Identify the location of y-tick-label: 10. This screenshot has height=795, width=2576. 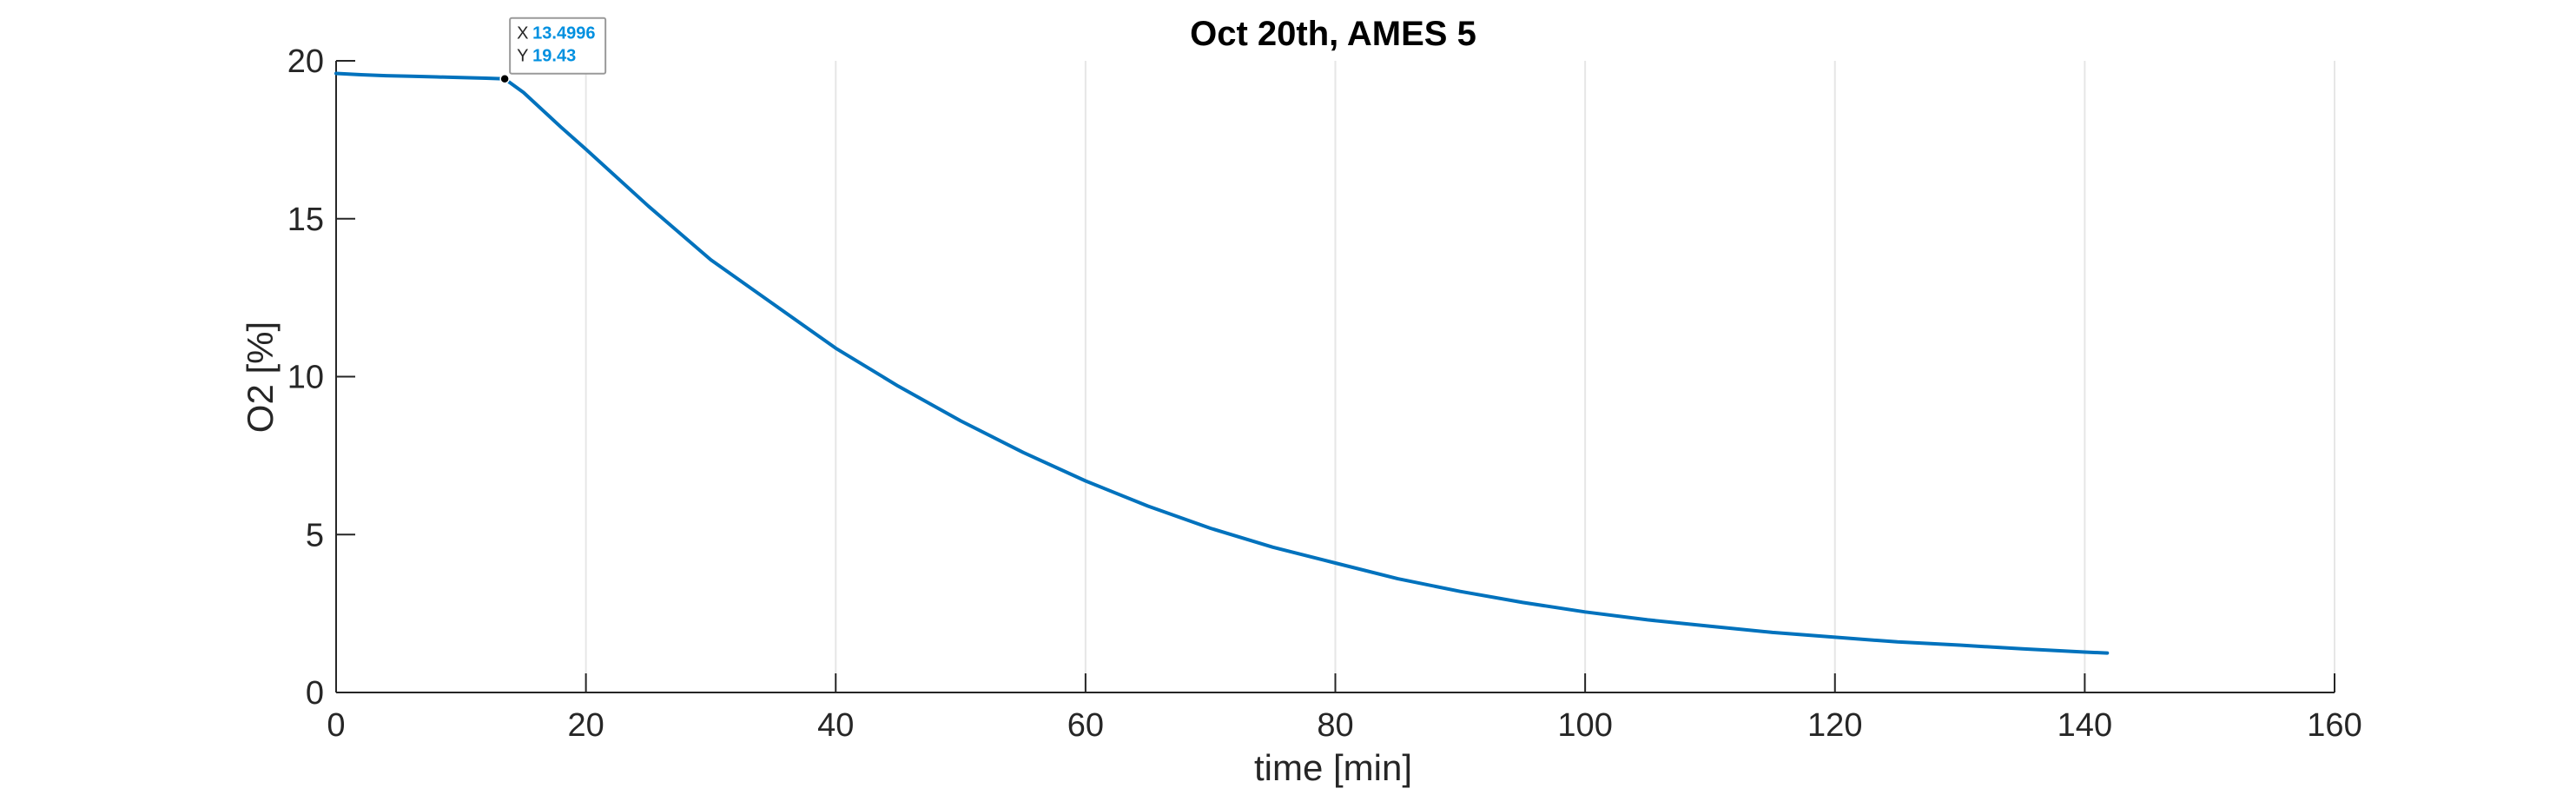
(305, 378).